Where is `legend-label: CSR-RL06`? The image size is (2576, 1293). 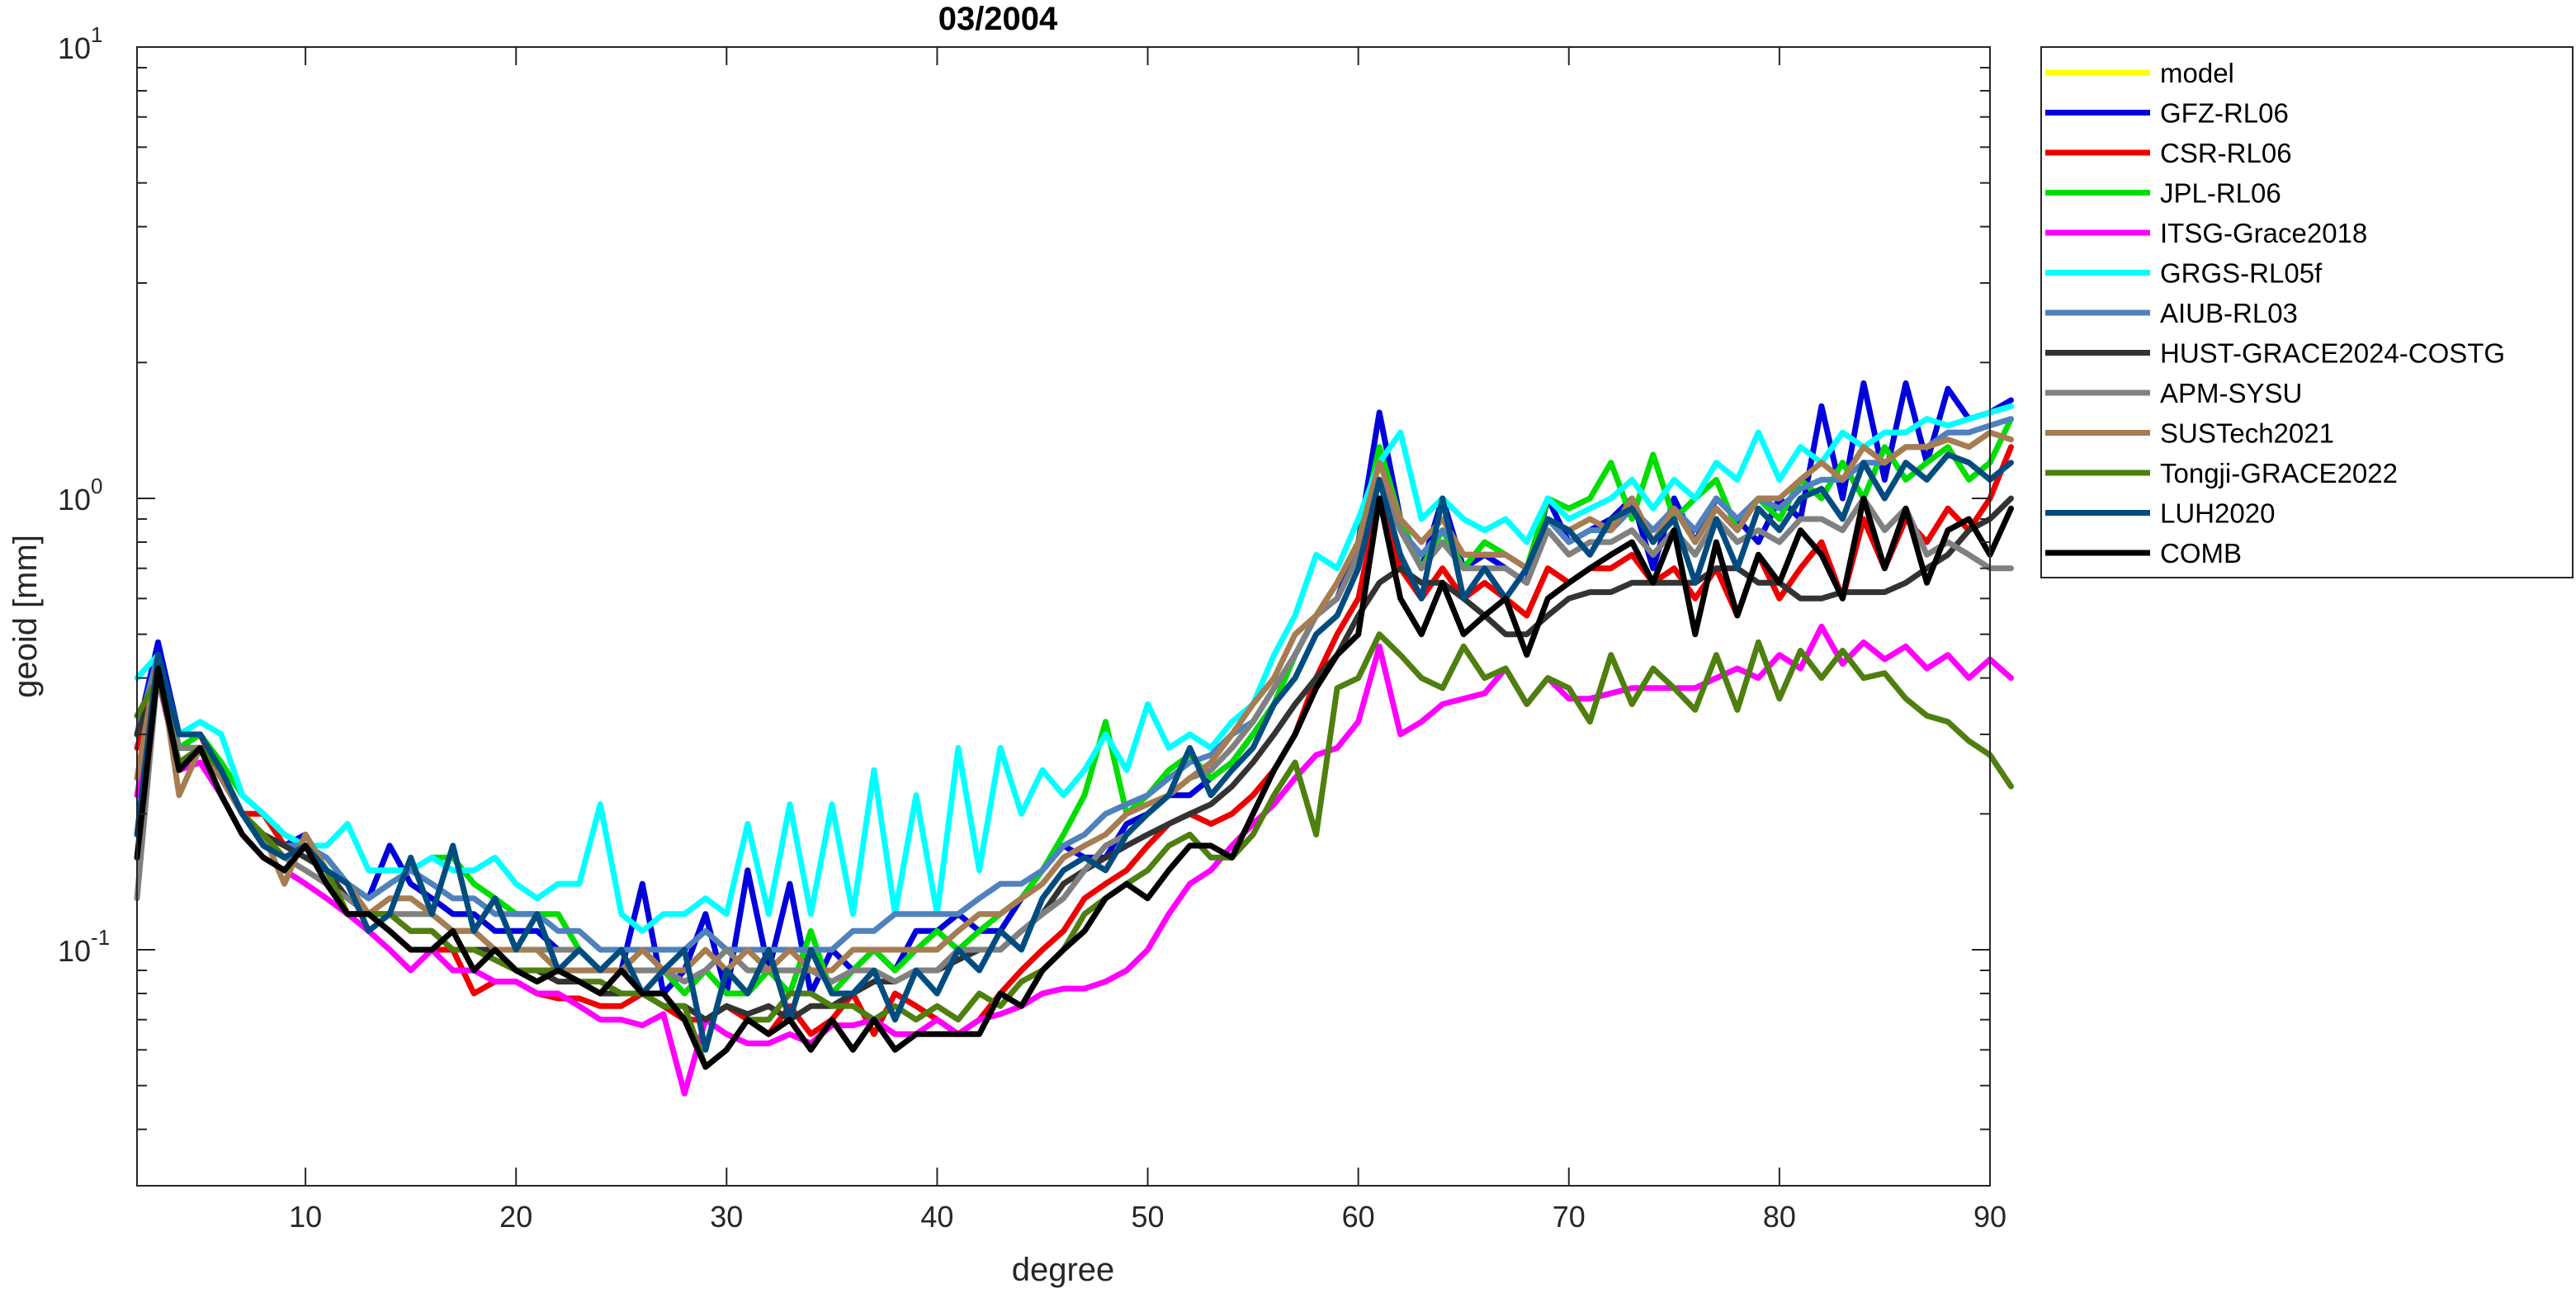
legend-label: CSR-RL06 is located at coordinates (2226, 153).